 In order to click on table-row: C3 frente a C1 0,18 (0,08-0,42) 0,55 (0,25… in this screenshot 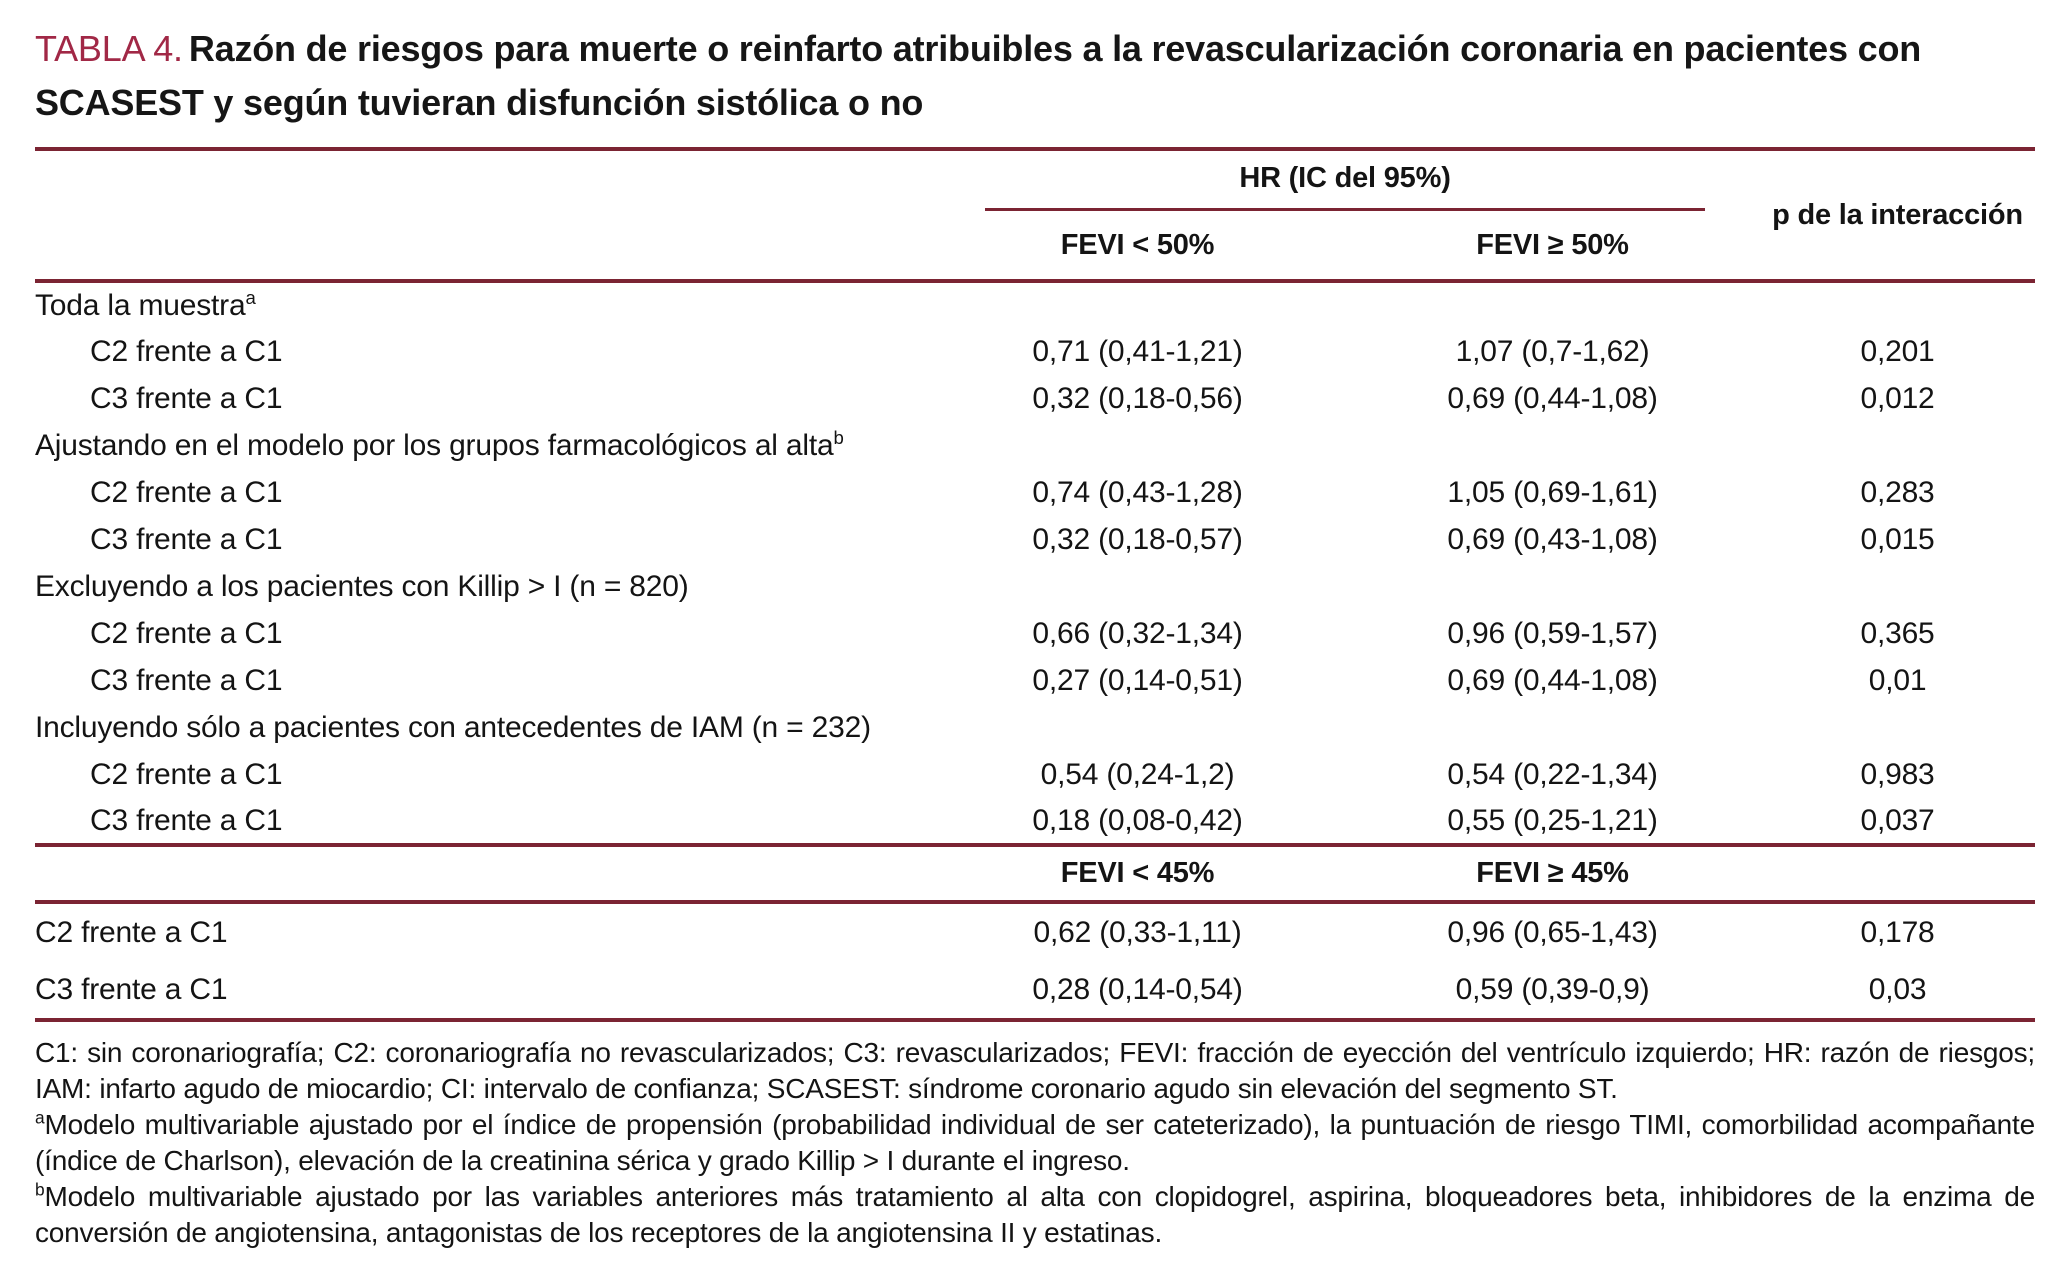, I will do `click(1035, 821)`.